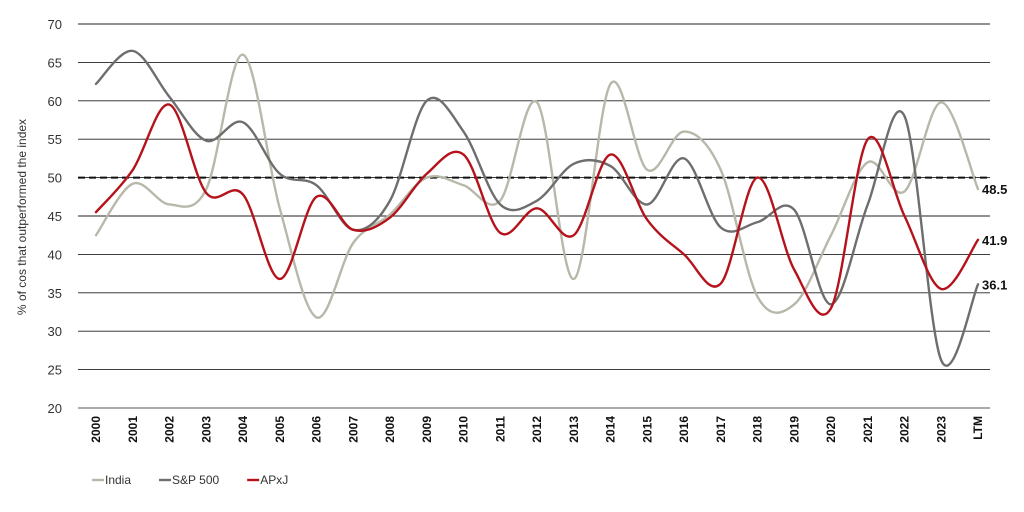  I want to click on legend-label-s-p-500: S&P 500, so click(195, 480).